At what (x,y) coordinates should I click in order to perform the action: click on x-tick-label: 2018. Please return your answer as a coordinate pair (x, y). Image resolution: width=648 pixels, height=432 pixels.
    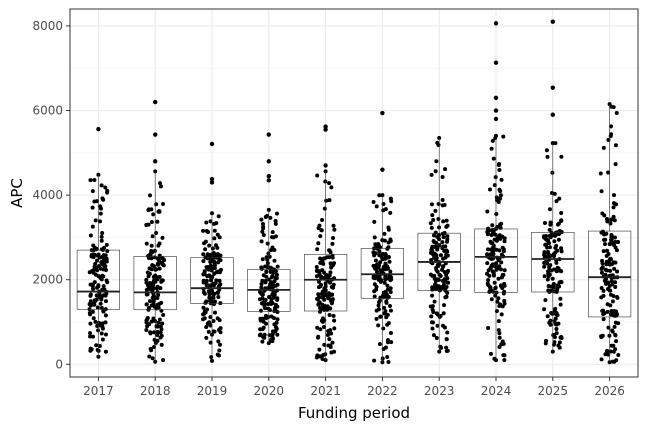
    Looking at the image, I should click on (155, 391).